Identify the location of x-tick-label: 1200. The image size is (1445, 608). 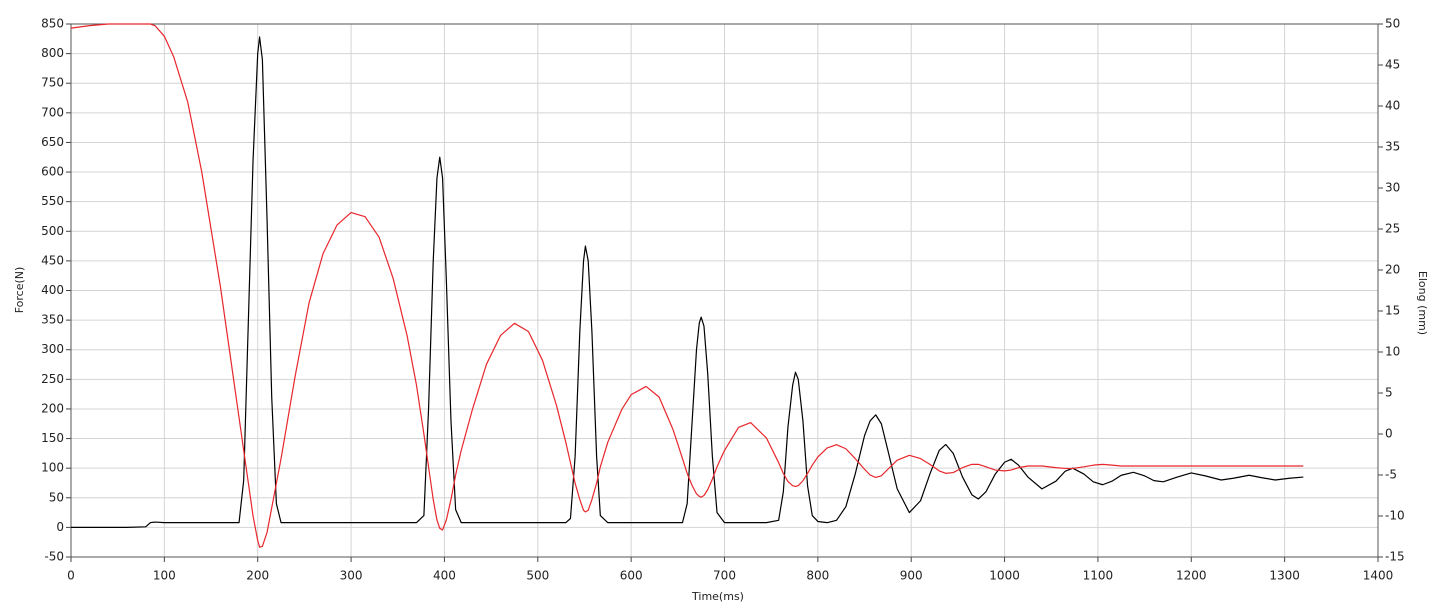
(1191, 576).